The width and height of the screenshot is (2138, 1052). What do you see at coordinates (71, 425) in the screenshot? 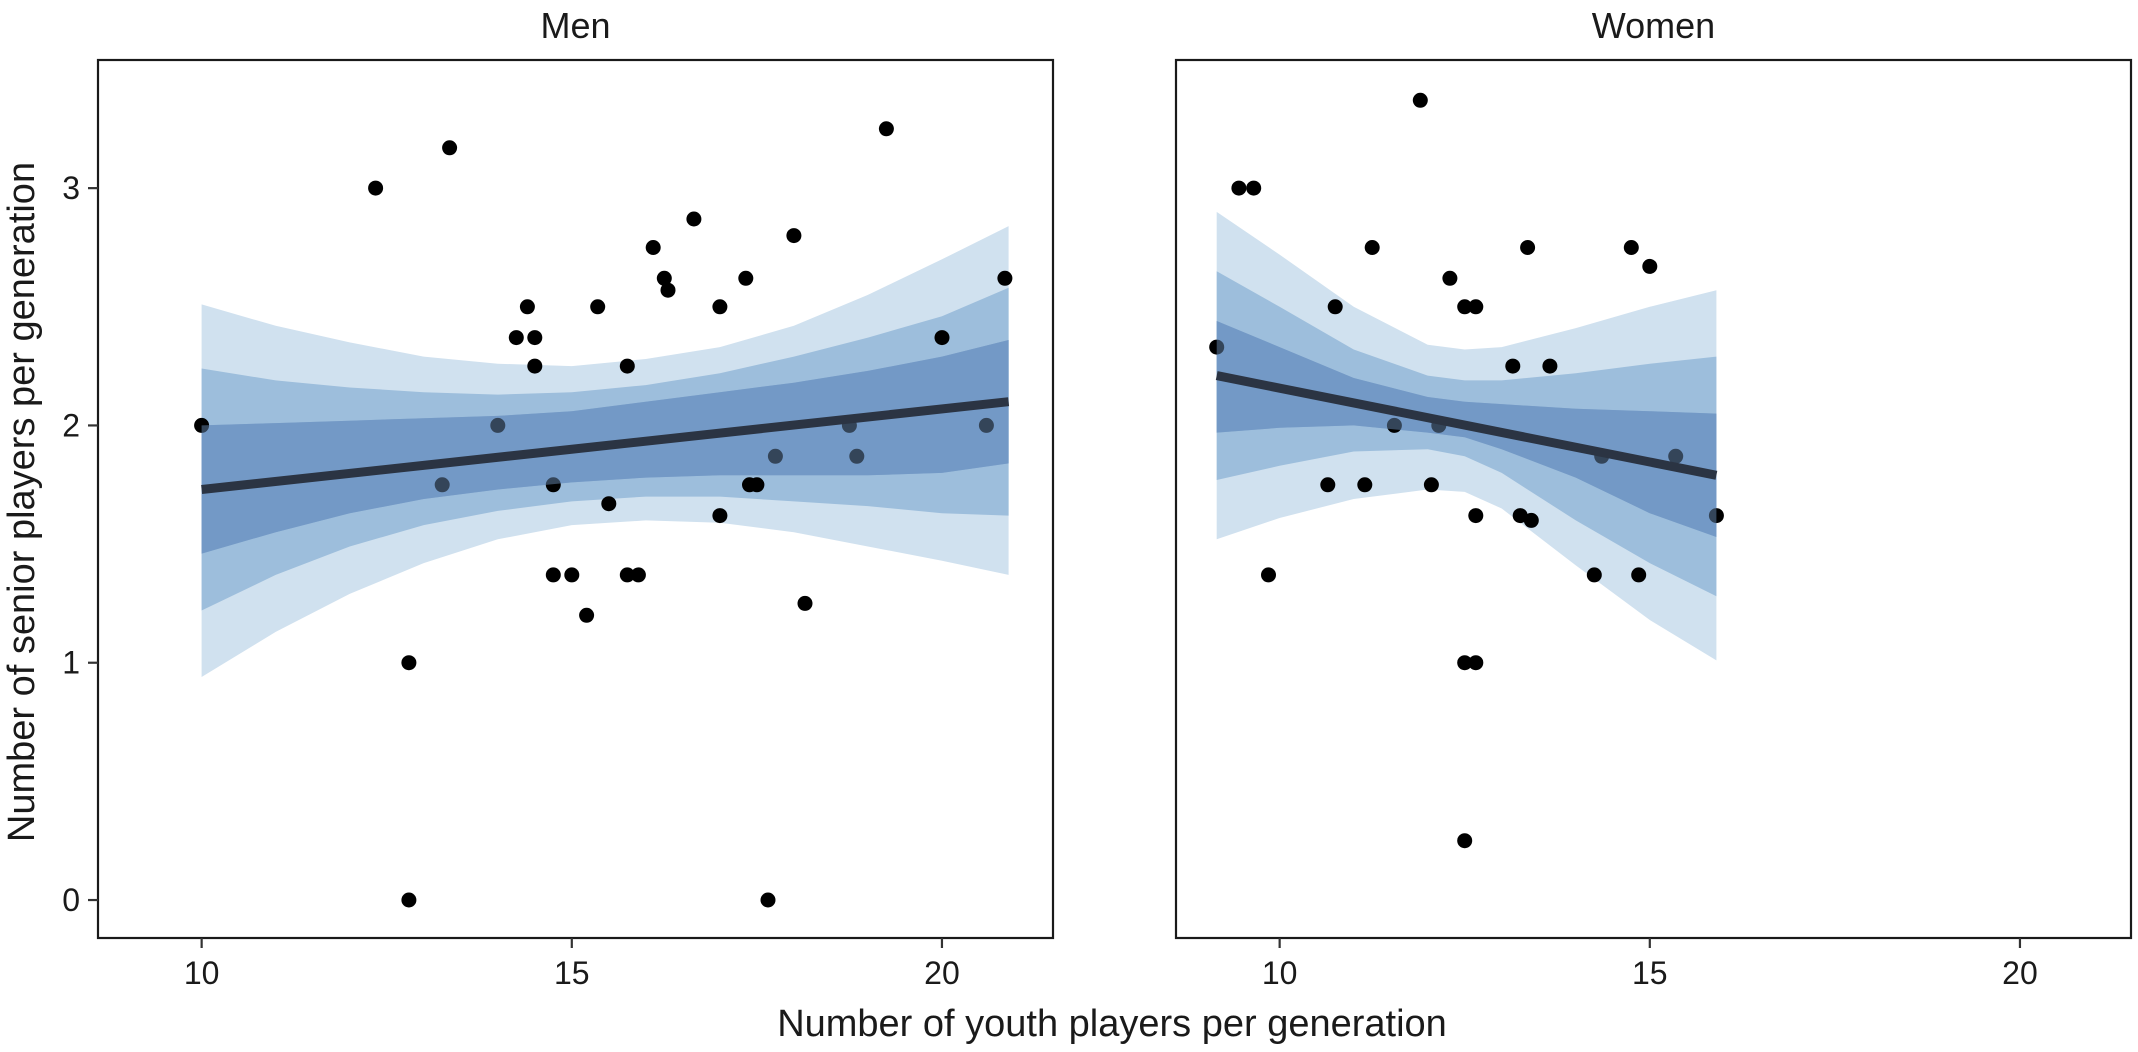
I see `y-tick-label: 2` at bounding box center [71, 425].